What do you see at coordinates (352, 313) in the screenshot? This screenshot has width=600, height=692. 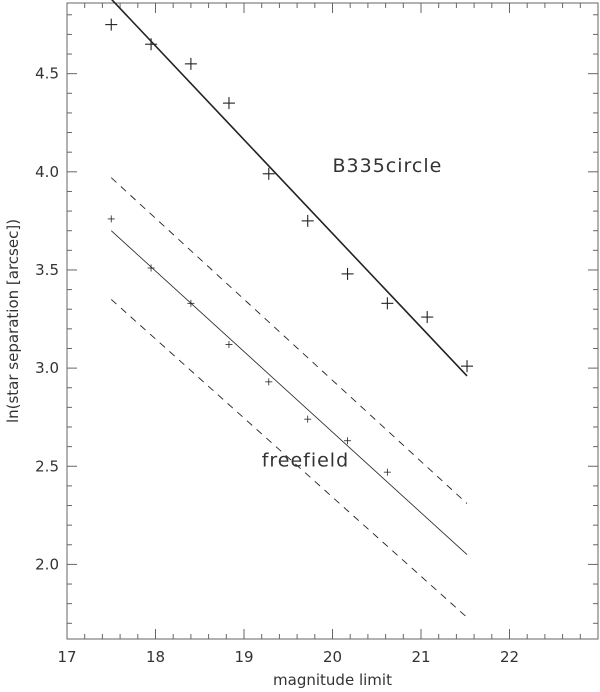 I see `annotations: B335circle freefield` at bounding box center [352, 313].